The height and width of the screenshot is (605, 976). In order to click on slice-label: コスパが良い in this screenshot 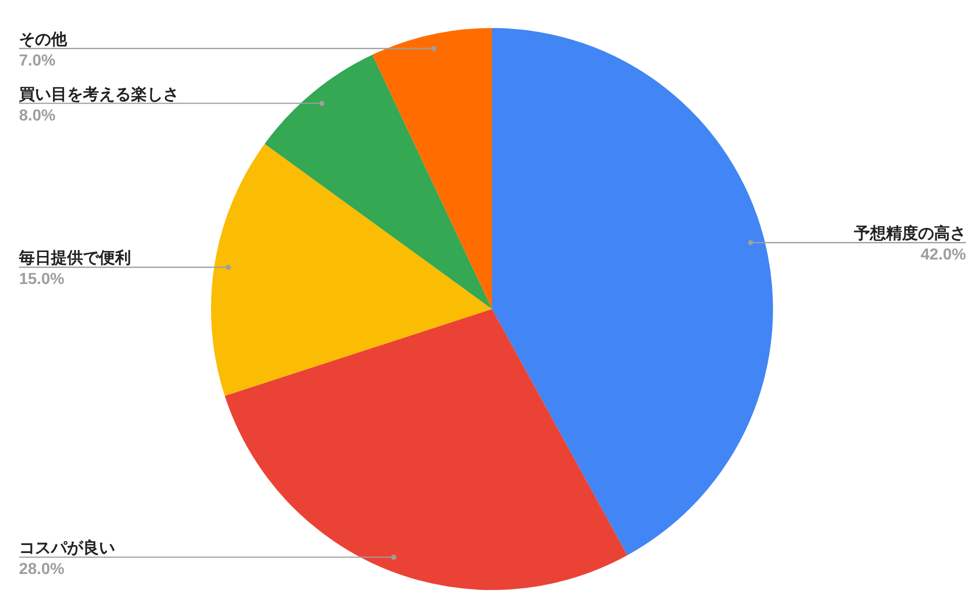, I will do `click(67, 548)`.